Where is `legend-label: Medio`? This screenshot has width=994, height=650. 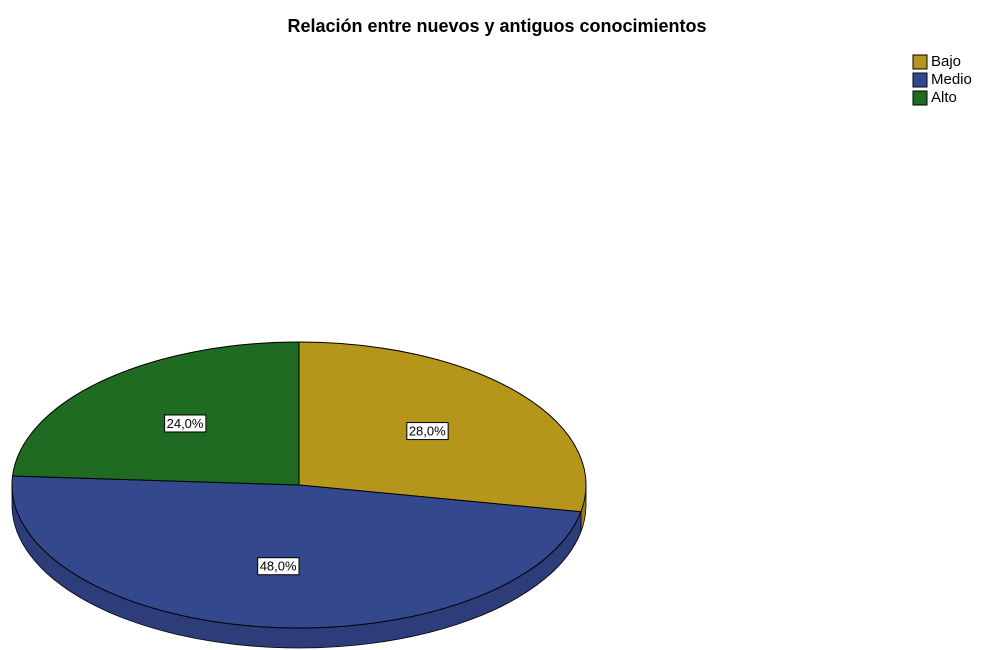
legend-label: Medio is located at coordinates (951, 79).